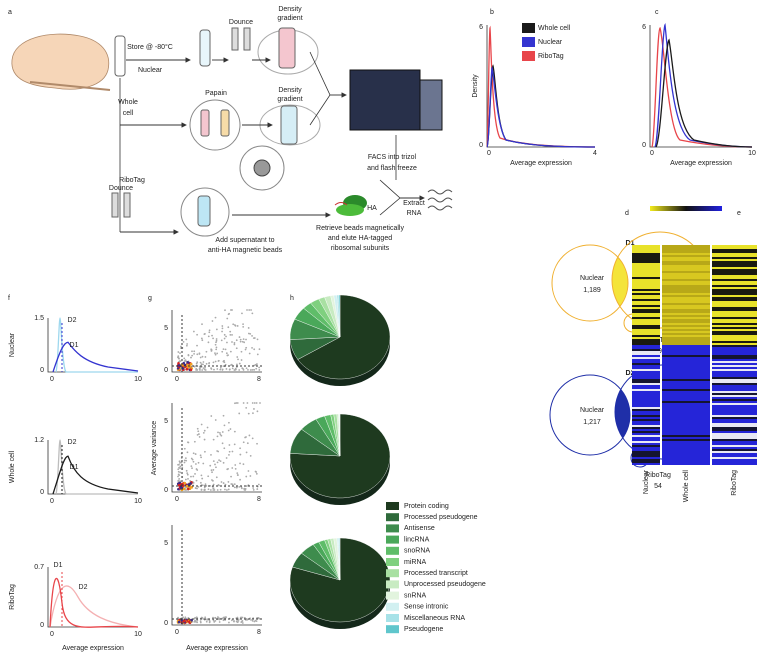  Describe the element at coordinates (225, 123) in the screenshot. I see `tube` at that location.